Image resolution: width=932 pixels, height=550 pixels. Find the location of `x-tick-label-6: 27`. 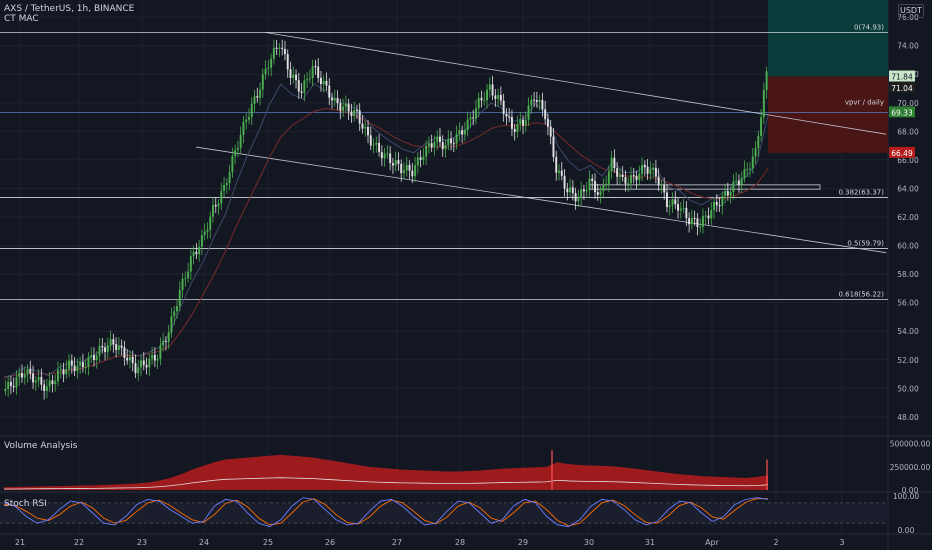

x-tick-label-6: 27 is located at coordinates (397, 542).